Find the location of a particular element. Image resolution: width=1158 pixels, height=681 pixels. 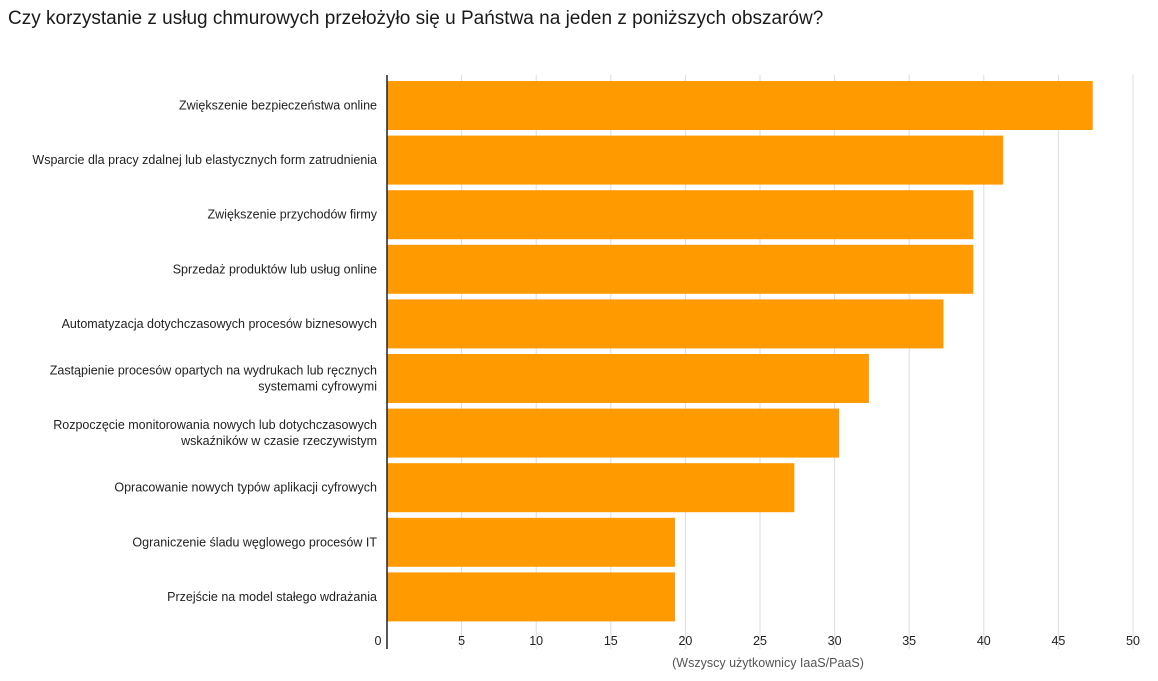

category-label: Zwiększenie bezpieczeństwa online is located at coordinates (278, 106).